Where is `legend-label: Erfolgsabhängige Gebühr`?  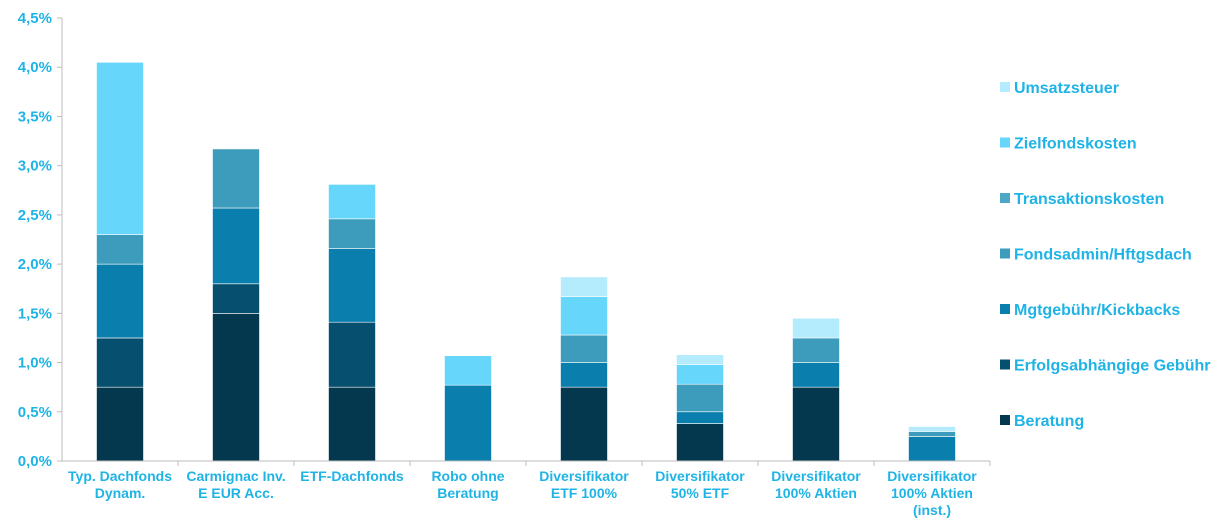
legend-label: Erfolgsabhängige Gebühr is located at coordinates (1112, 366).